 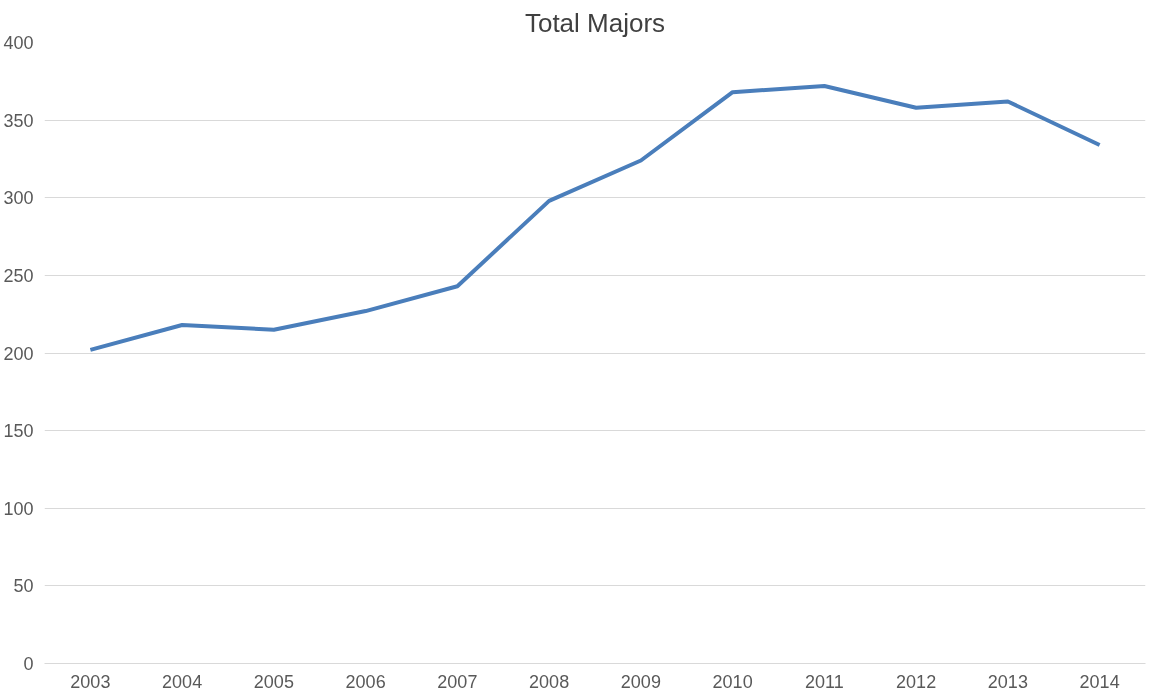 I want to click on x-tick-label: 2009, so click(x=640, y=681).